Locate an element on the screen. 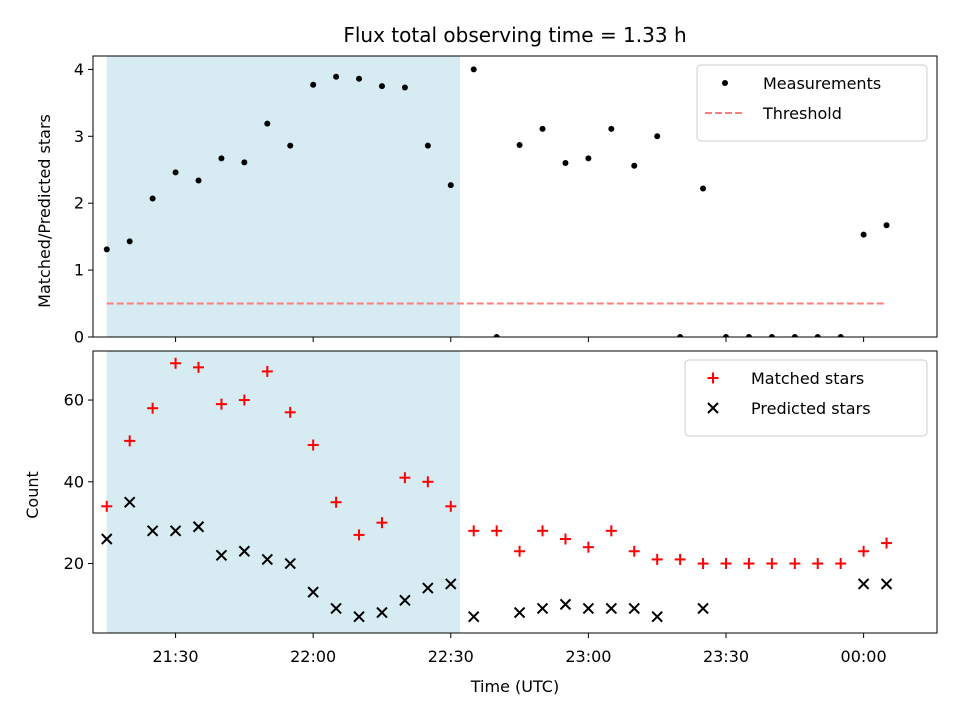 The height and width of the screenshot is (720, 960). y-tick-label: 4 is located at coordinates (79, 69).